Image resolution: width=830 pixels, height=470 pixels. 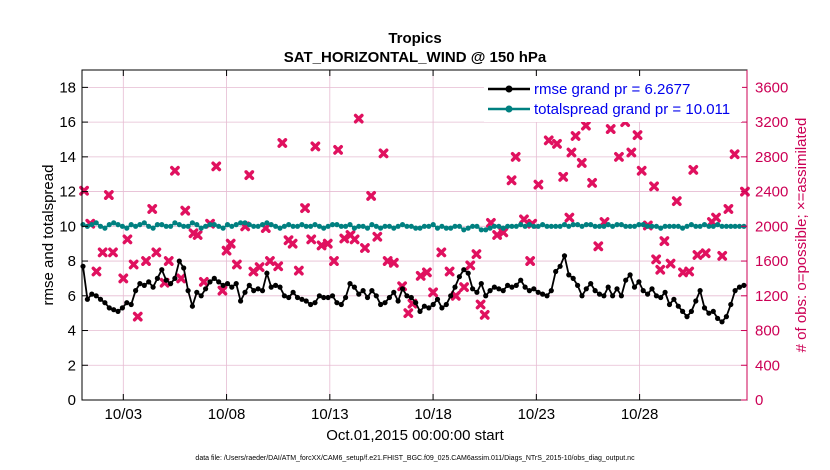 I want to click on legend-spread-marker, so click(x=509, y=109).